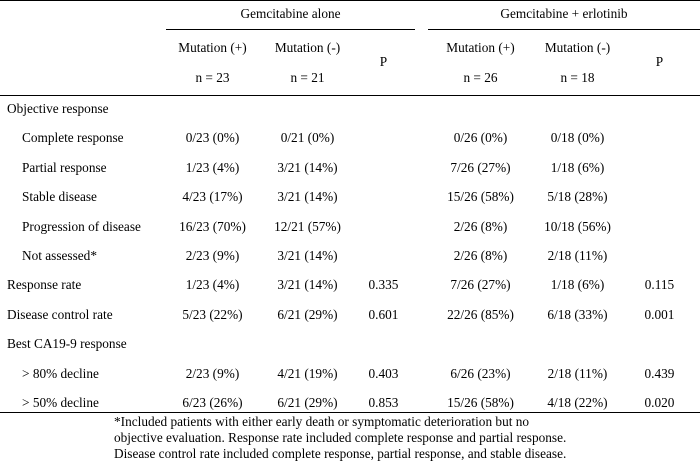  I want to click on table-cell-c5: 10/18 (56%), so click(577, 226).